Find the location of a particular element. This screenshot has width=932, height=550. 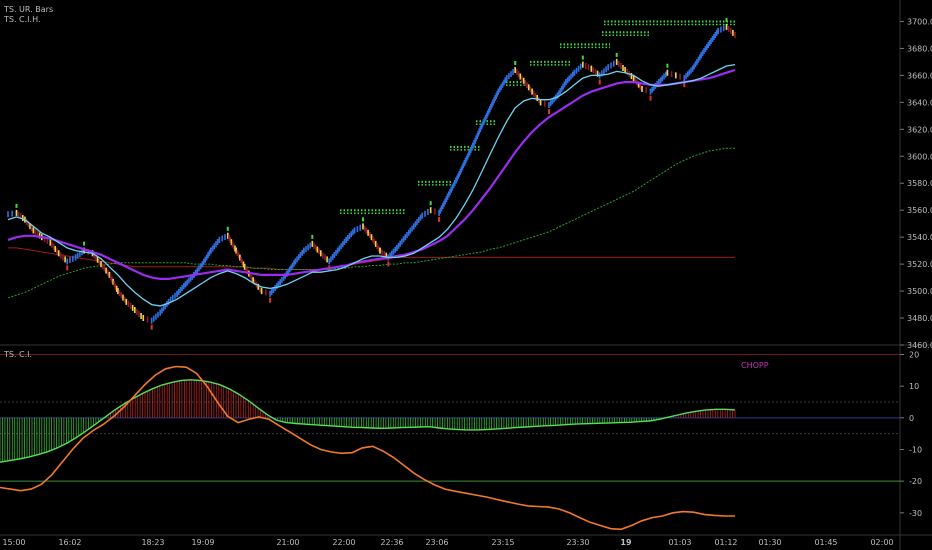

price-axis-label: 3460.0 is located at coordinates (919, 345).